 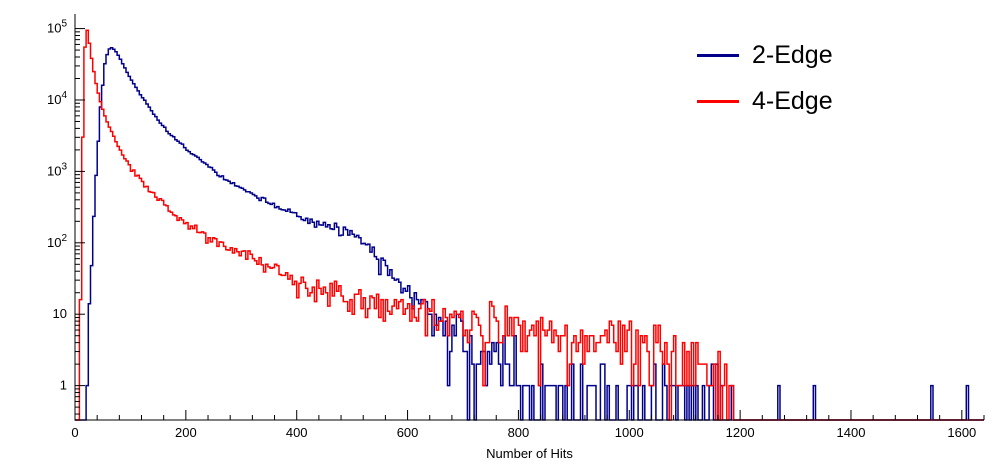 I want to click on legend-label-2-edge: 2-Edge, so click(x=792, y=54).